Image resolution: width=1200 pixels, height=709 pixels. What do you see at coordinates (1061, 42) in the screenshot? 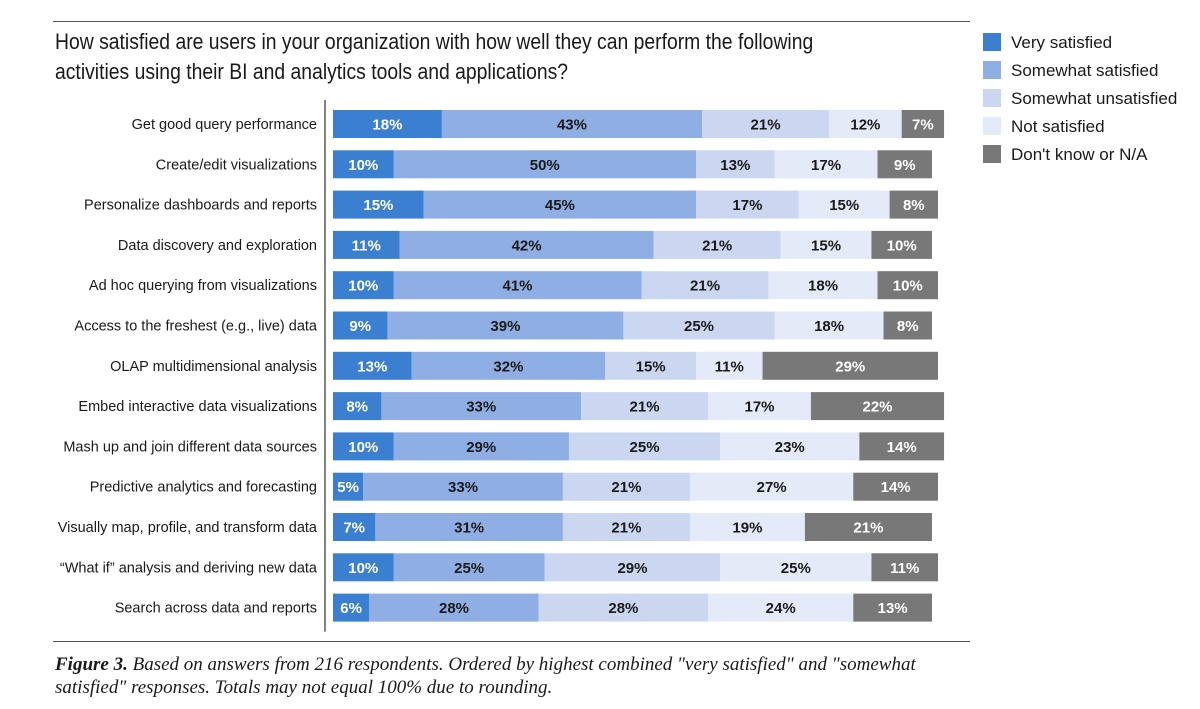
I see `legend-label: Very satisfied` at bounding box center [1061, 42].